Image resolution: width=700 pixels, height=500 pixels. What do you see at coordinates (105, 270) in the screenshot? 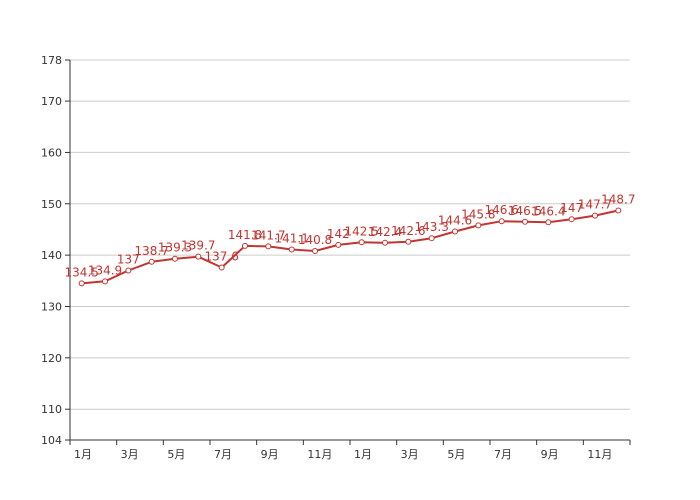
I see `data-label: 134.9` at bounding box center [105, 270].